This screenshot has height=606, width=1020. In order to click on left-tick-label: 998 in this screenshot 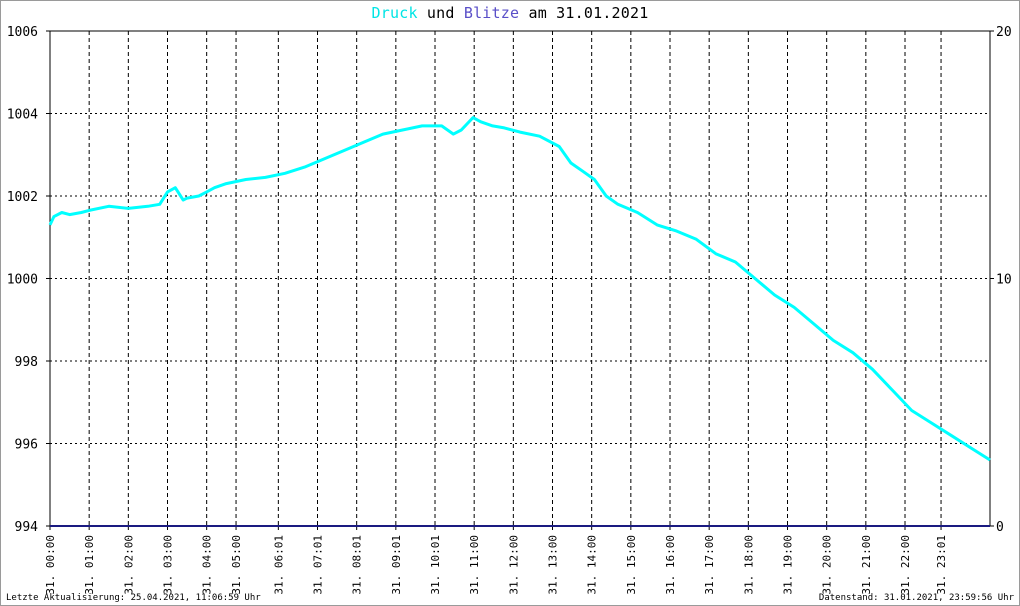, I will do `click(26, 362)`.